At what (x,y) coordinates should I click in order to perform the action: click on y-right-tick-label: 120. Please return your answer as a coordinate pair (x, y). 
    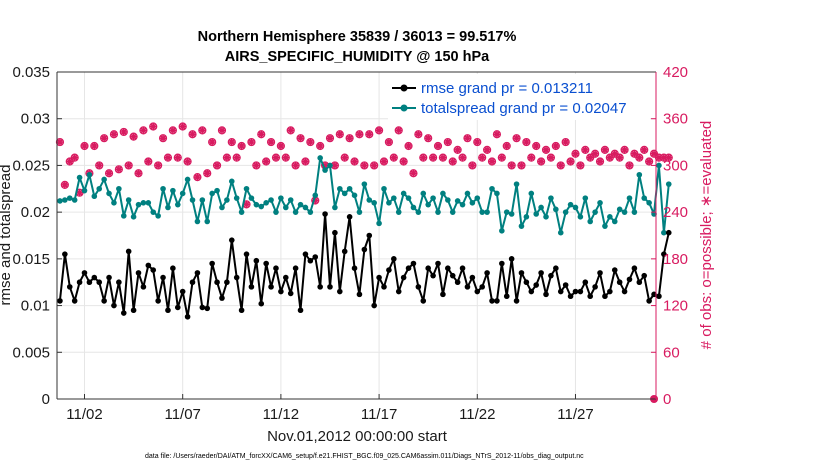
    Looking at the image, I should click on (675, 306).